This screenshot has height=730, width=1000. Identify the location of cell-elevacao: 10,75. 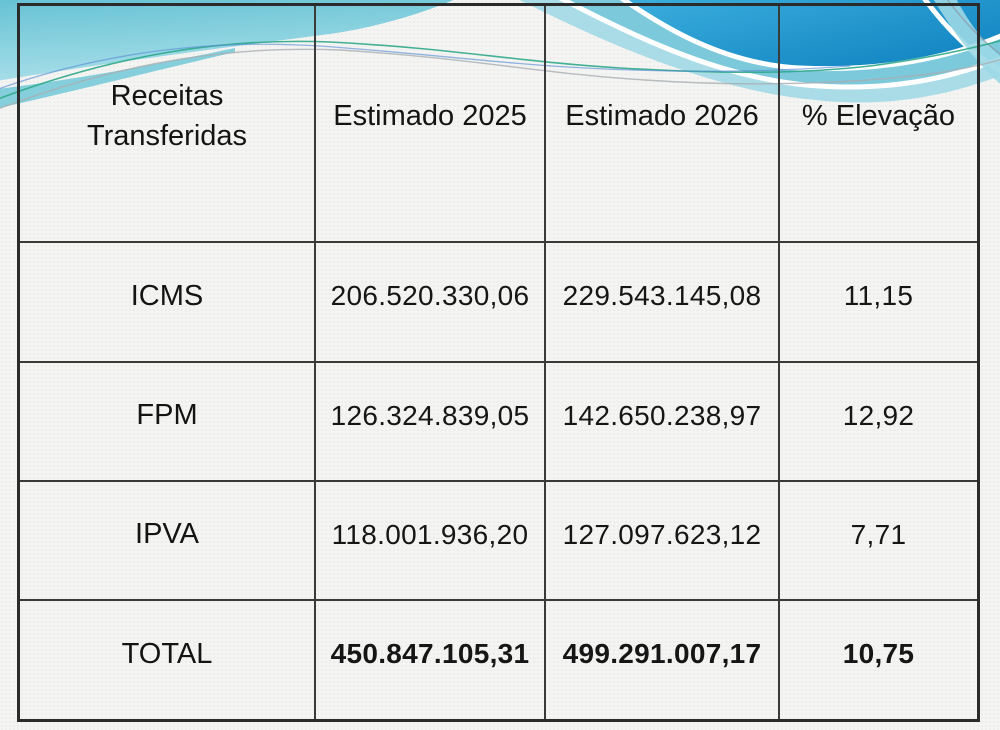
(878, 653).